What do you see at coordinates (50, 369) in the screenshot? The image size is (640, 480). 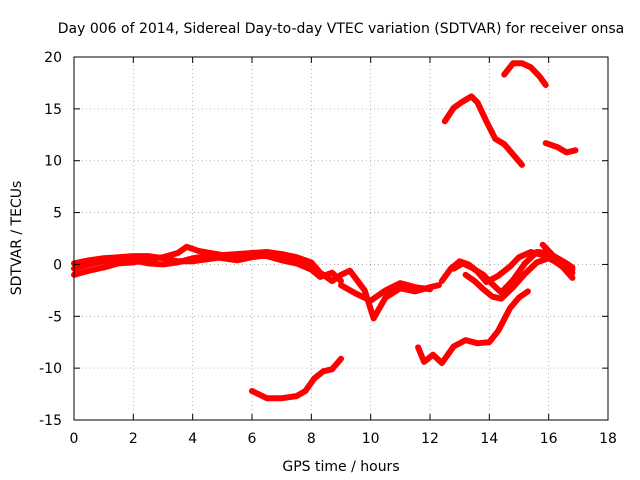 I see `y-tick-label: -10` at bounding box center [50, 369].